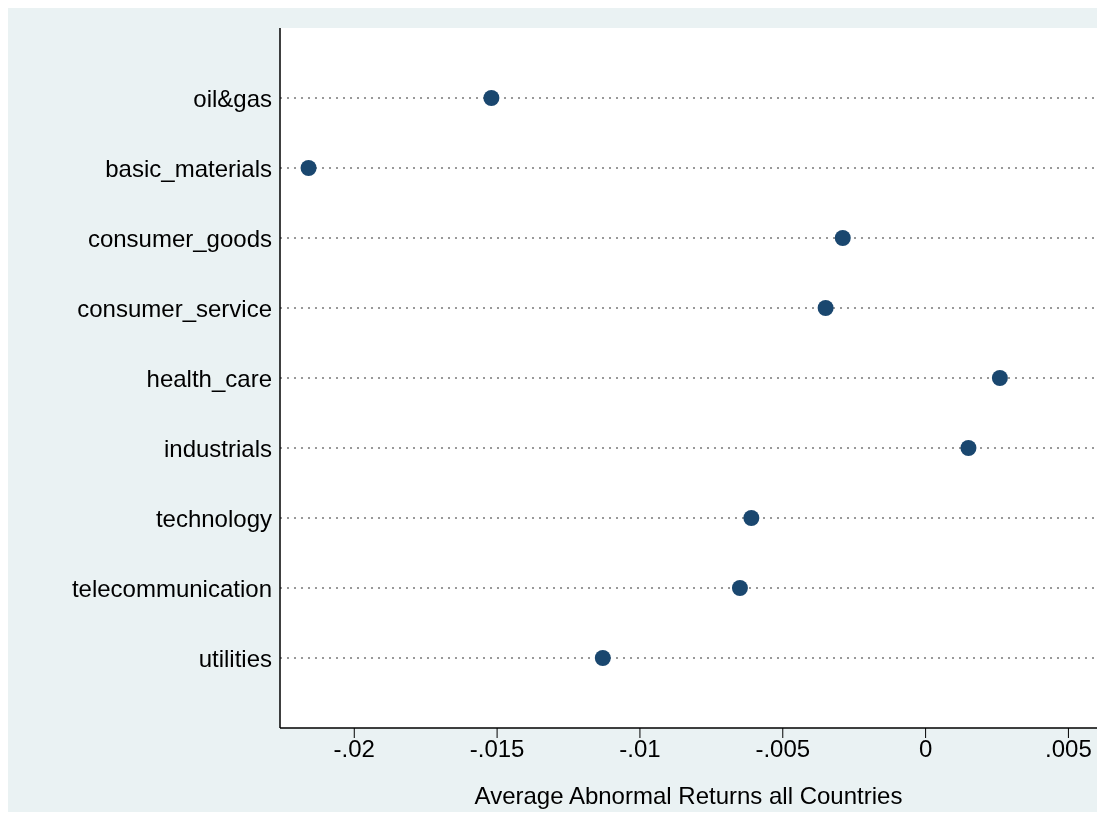 This screenshot has height=820, width=1105. I want to click on x-tick-label: -.01, so click(640, 749).